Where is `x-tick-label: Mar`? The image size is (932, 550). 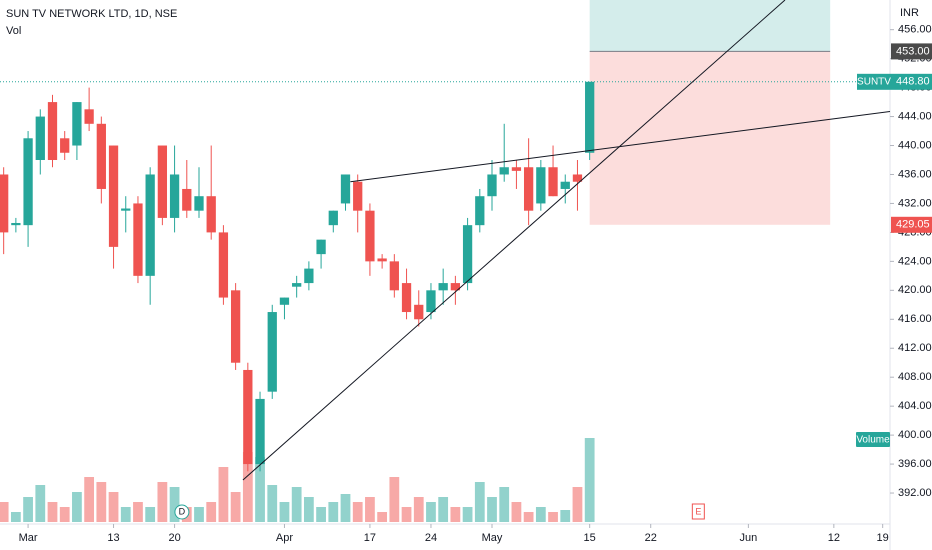 x-tick-label: Mar is located at coordinates (28, 538).